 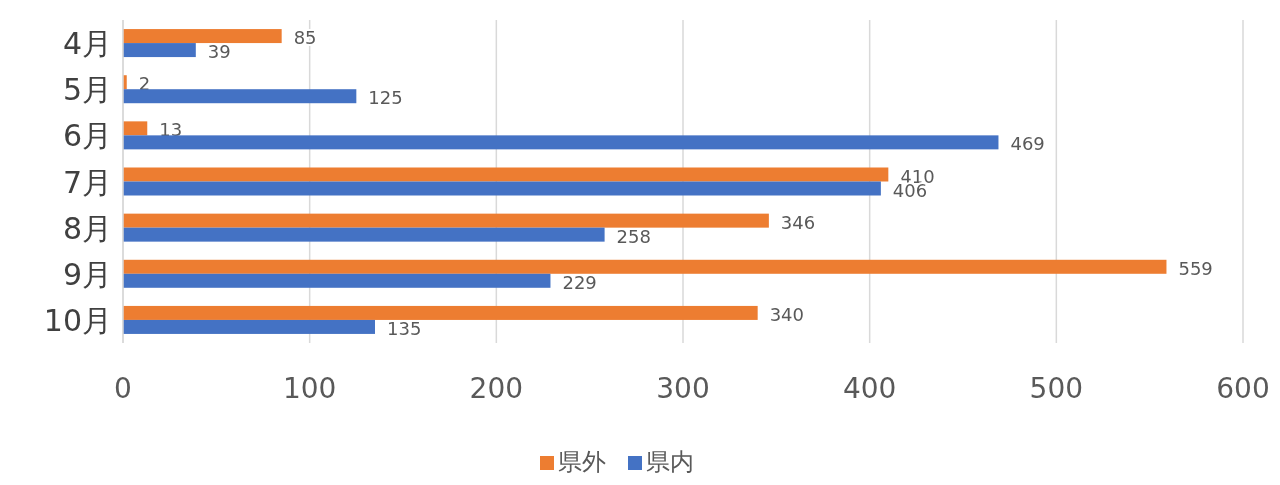 What do you see at coordinates (144, 84) in the screenshot?
I see `data-label: 2` at bounding box center [144, 84].